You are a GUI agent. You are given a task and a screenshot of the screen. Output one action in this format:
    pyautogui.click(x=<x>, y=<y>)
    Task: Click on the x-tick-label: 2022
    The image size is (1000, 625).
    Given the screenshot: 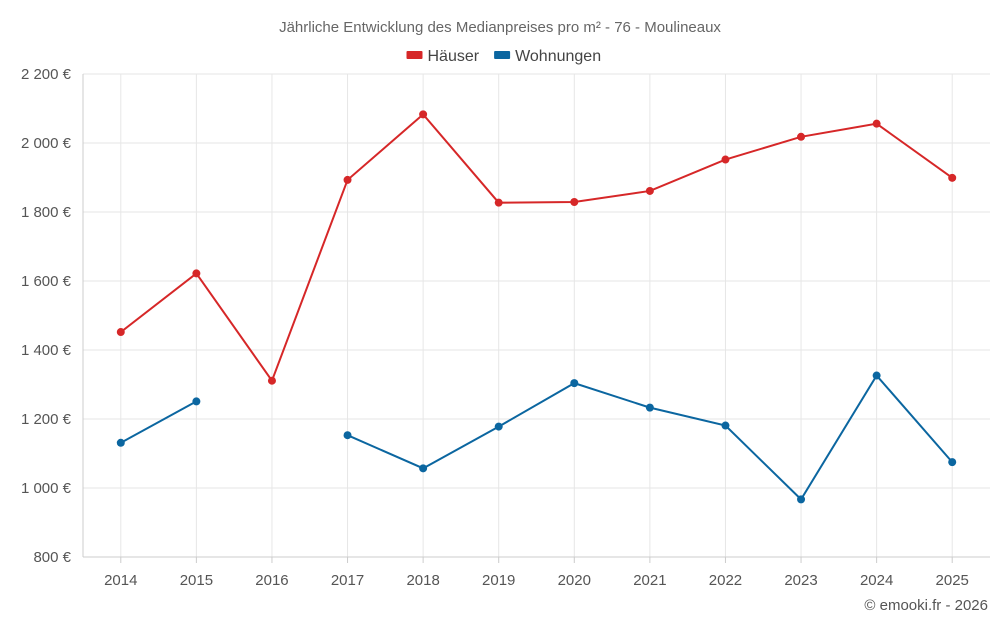 What is the action you would take?
    pyautogui.click(x=725, y=580)
    